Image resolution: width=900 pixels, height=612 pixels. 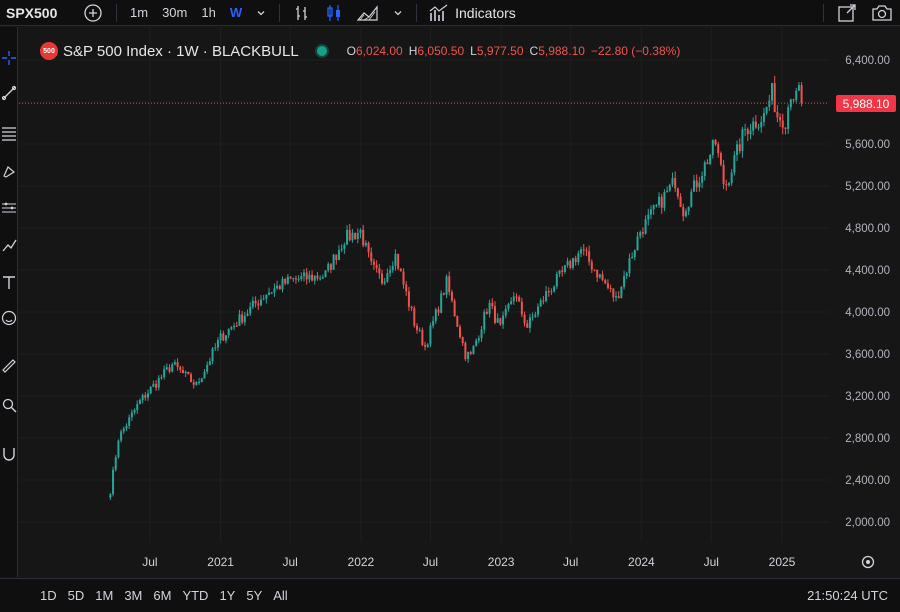 I want to click on trend-line-tool, so click(x=9, y=93).